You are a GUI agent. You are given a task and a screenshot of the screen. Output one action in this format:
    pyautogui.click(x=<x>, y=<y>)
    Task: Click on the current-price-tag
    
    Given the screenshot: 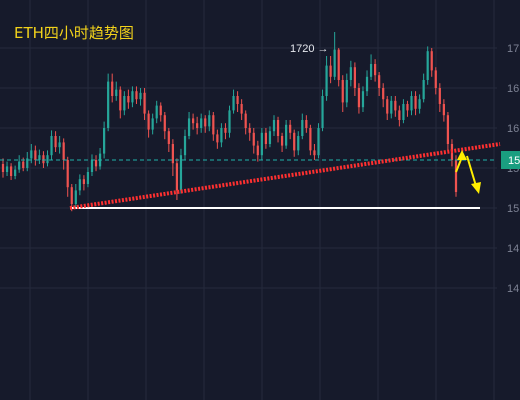 What is the action you would take?
    pyautogui.click(x=510, y=160)
    